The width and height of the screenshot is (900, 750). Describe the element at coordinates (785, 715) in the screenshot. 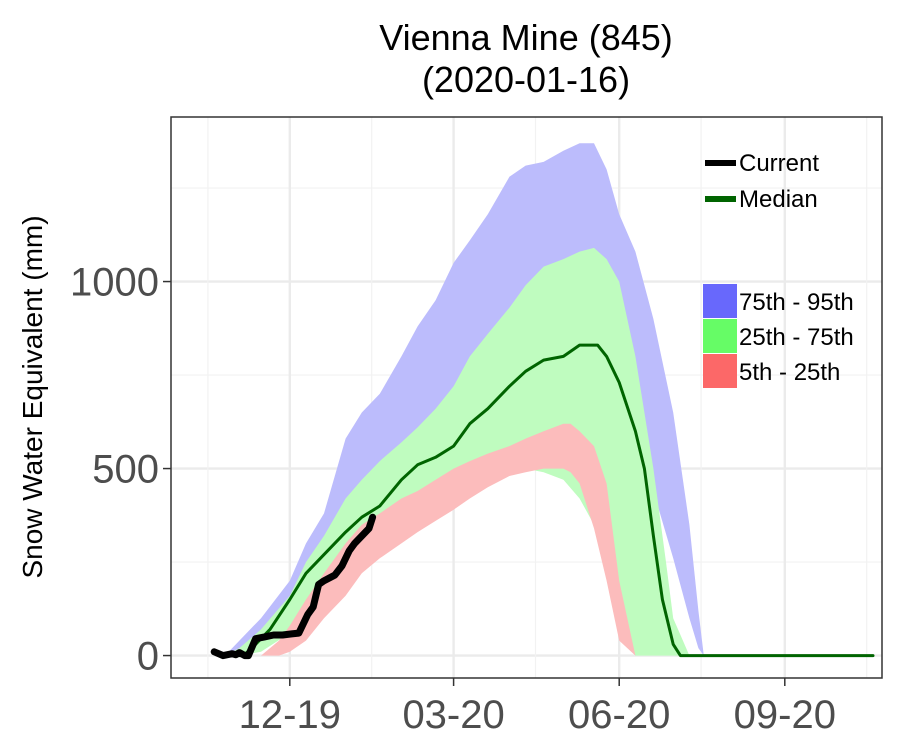

I see `x-tick-label: 09-20` at that location.